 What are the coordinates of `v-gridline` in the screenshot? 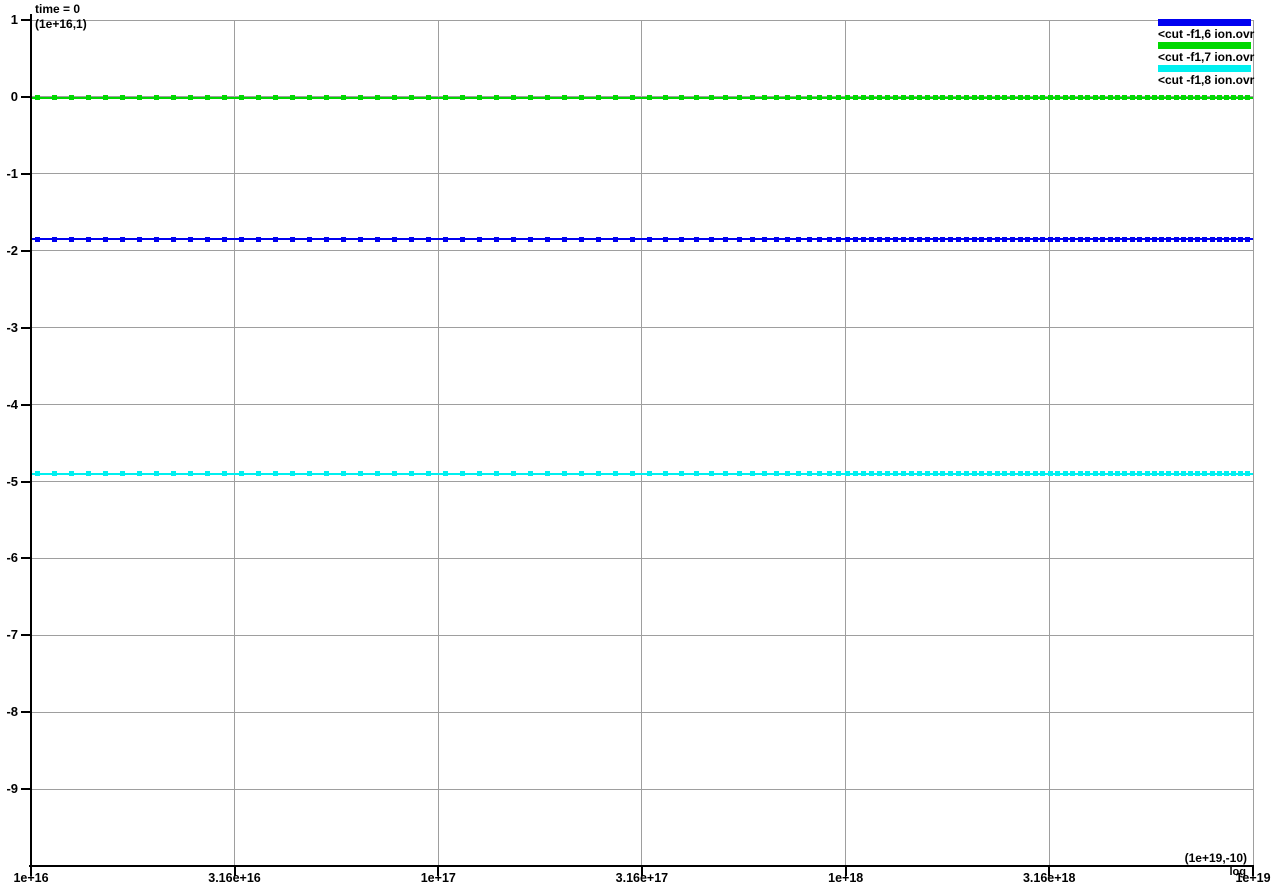 It's located at (438, 443).